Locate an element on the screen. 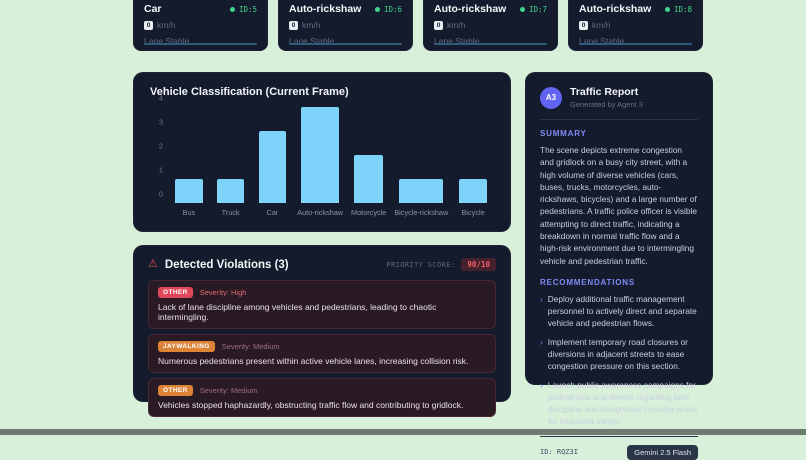  y-tick-label: 3 is located at coordinates (160, 122).